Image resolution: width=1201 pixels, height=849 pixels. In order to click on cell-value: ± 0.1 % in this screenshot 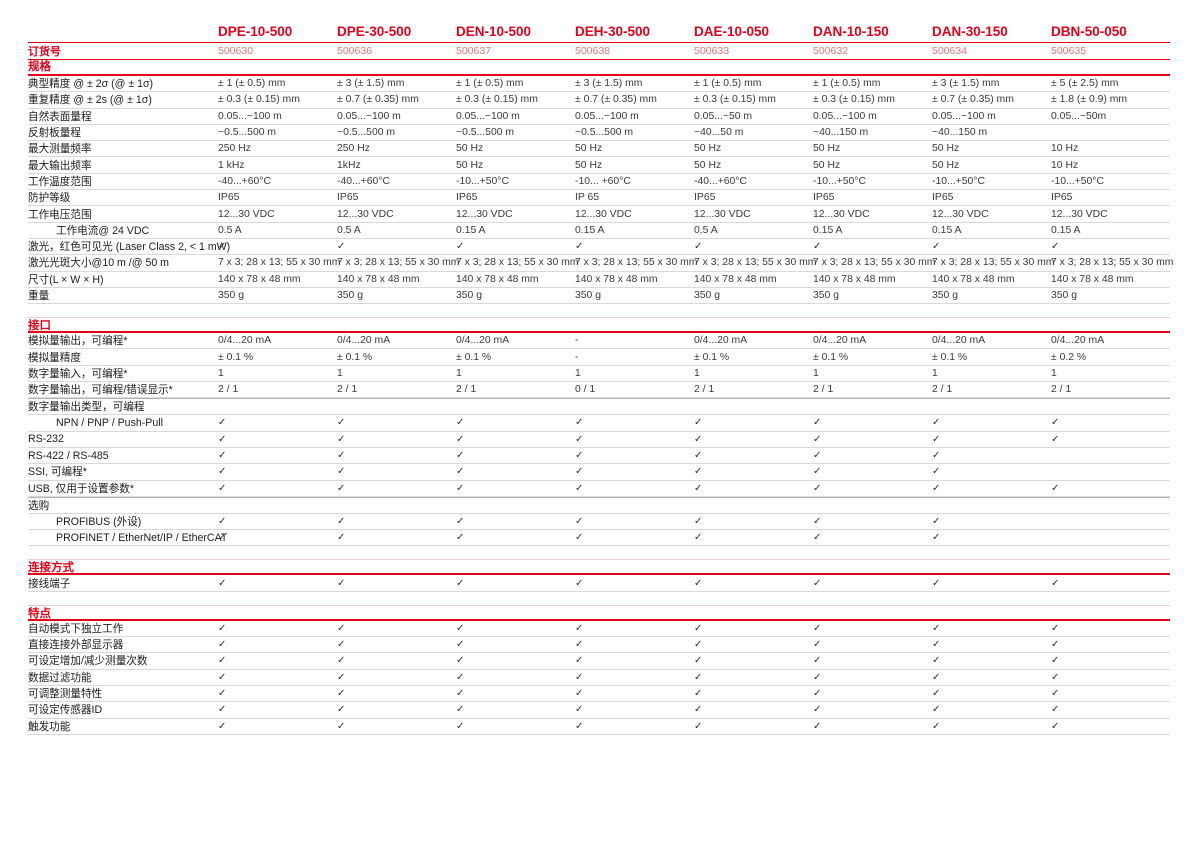, I will do `click(831, 357)`.